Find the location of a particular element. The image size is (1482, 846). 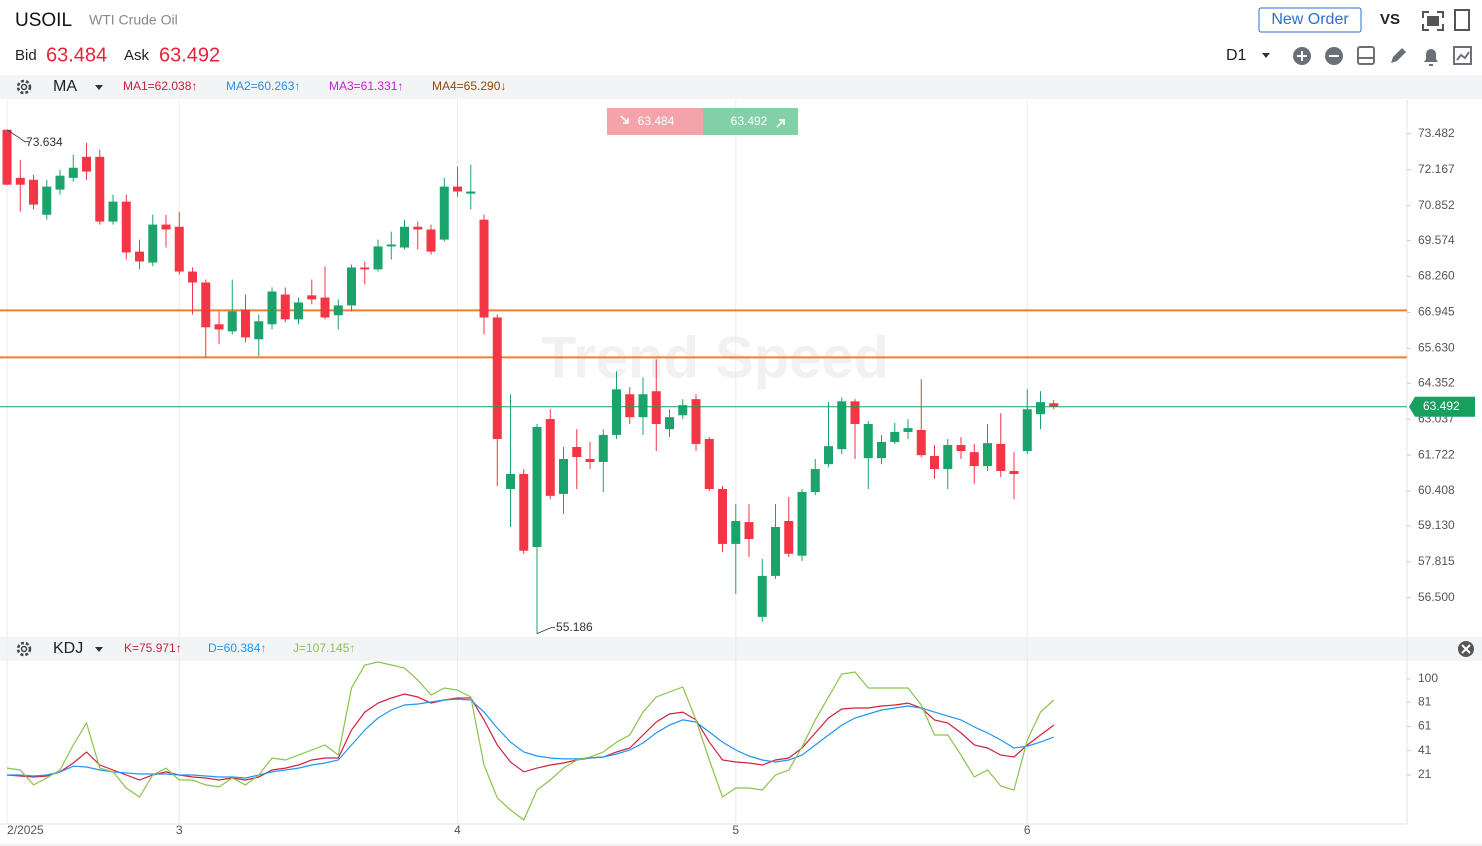

min-label: 55.186 is located at coordinates (574, 627).